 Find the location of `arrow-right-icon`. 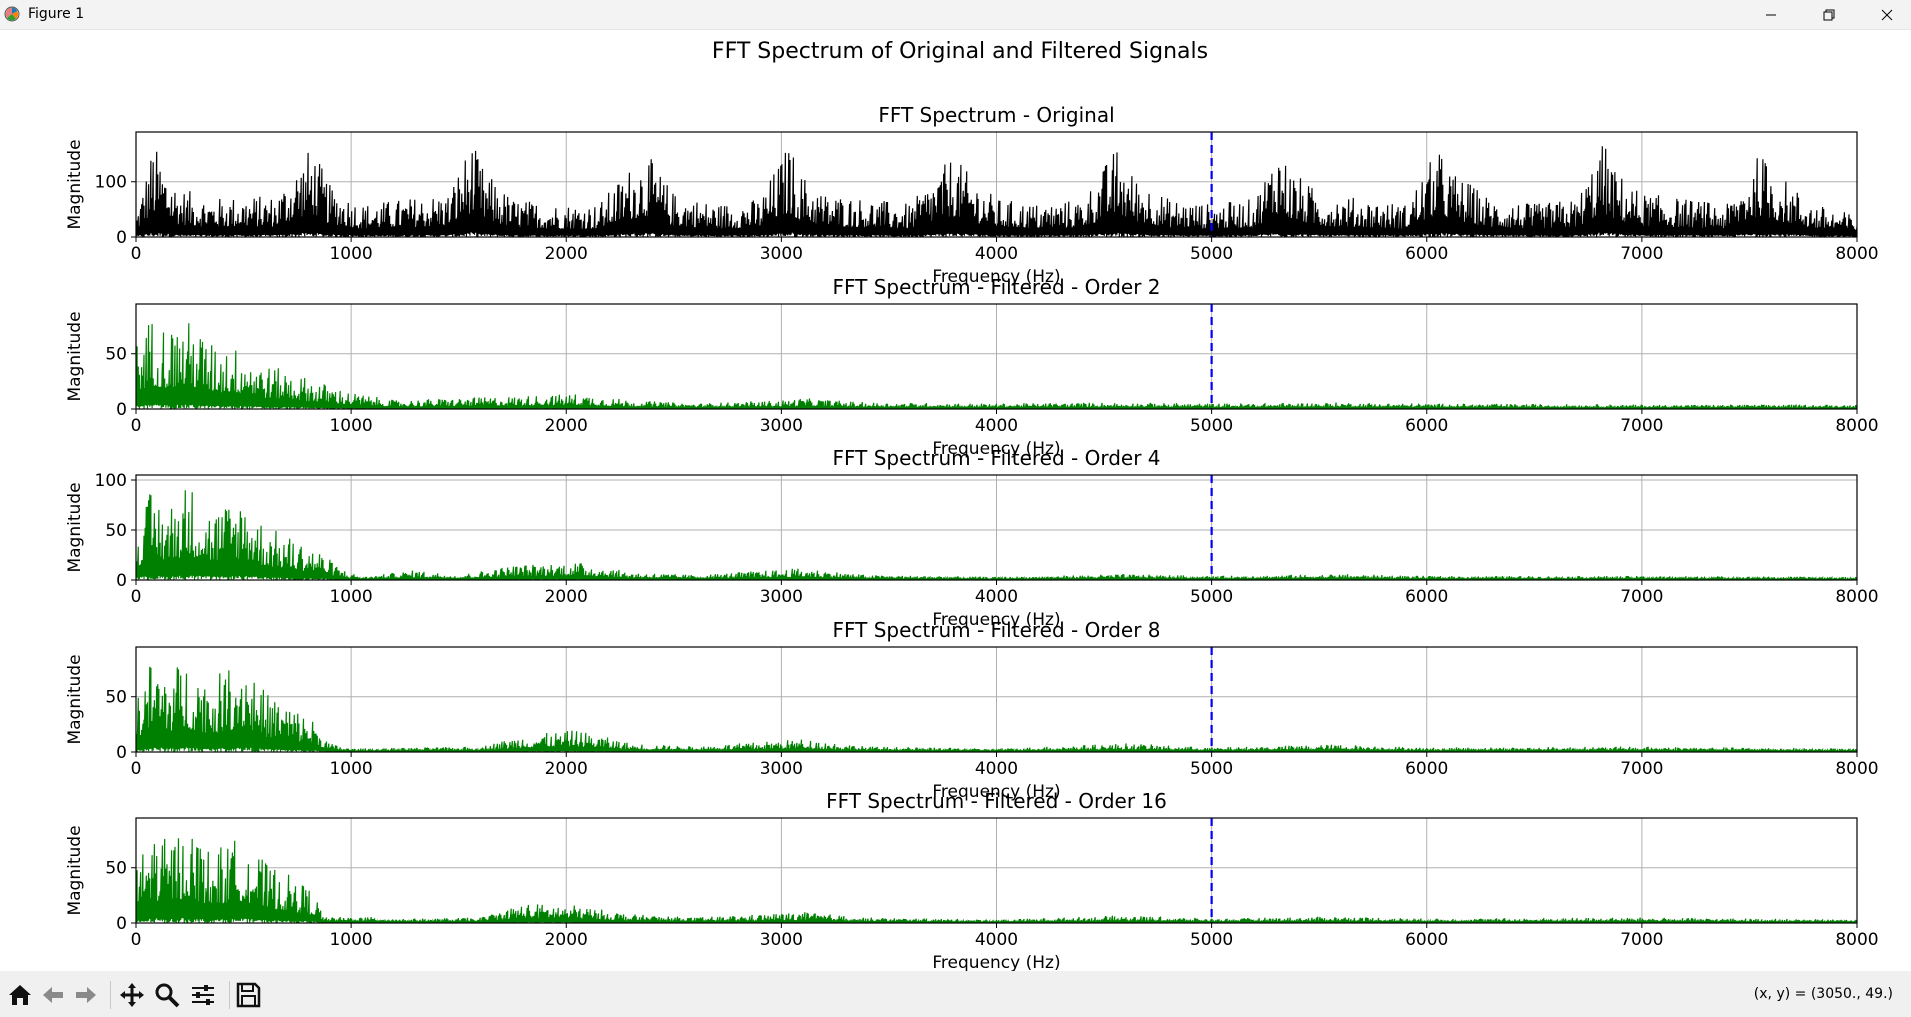

arrow-right-icon is located at coordinates (86, 995).